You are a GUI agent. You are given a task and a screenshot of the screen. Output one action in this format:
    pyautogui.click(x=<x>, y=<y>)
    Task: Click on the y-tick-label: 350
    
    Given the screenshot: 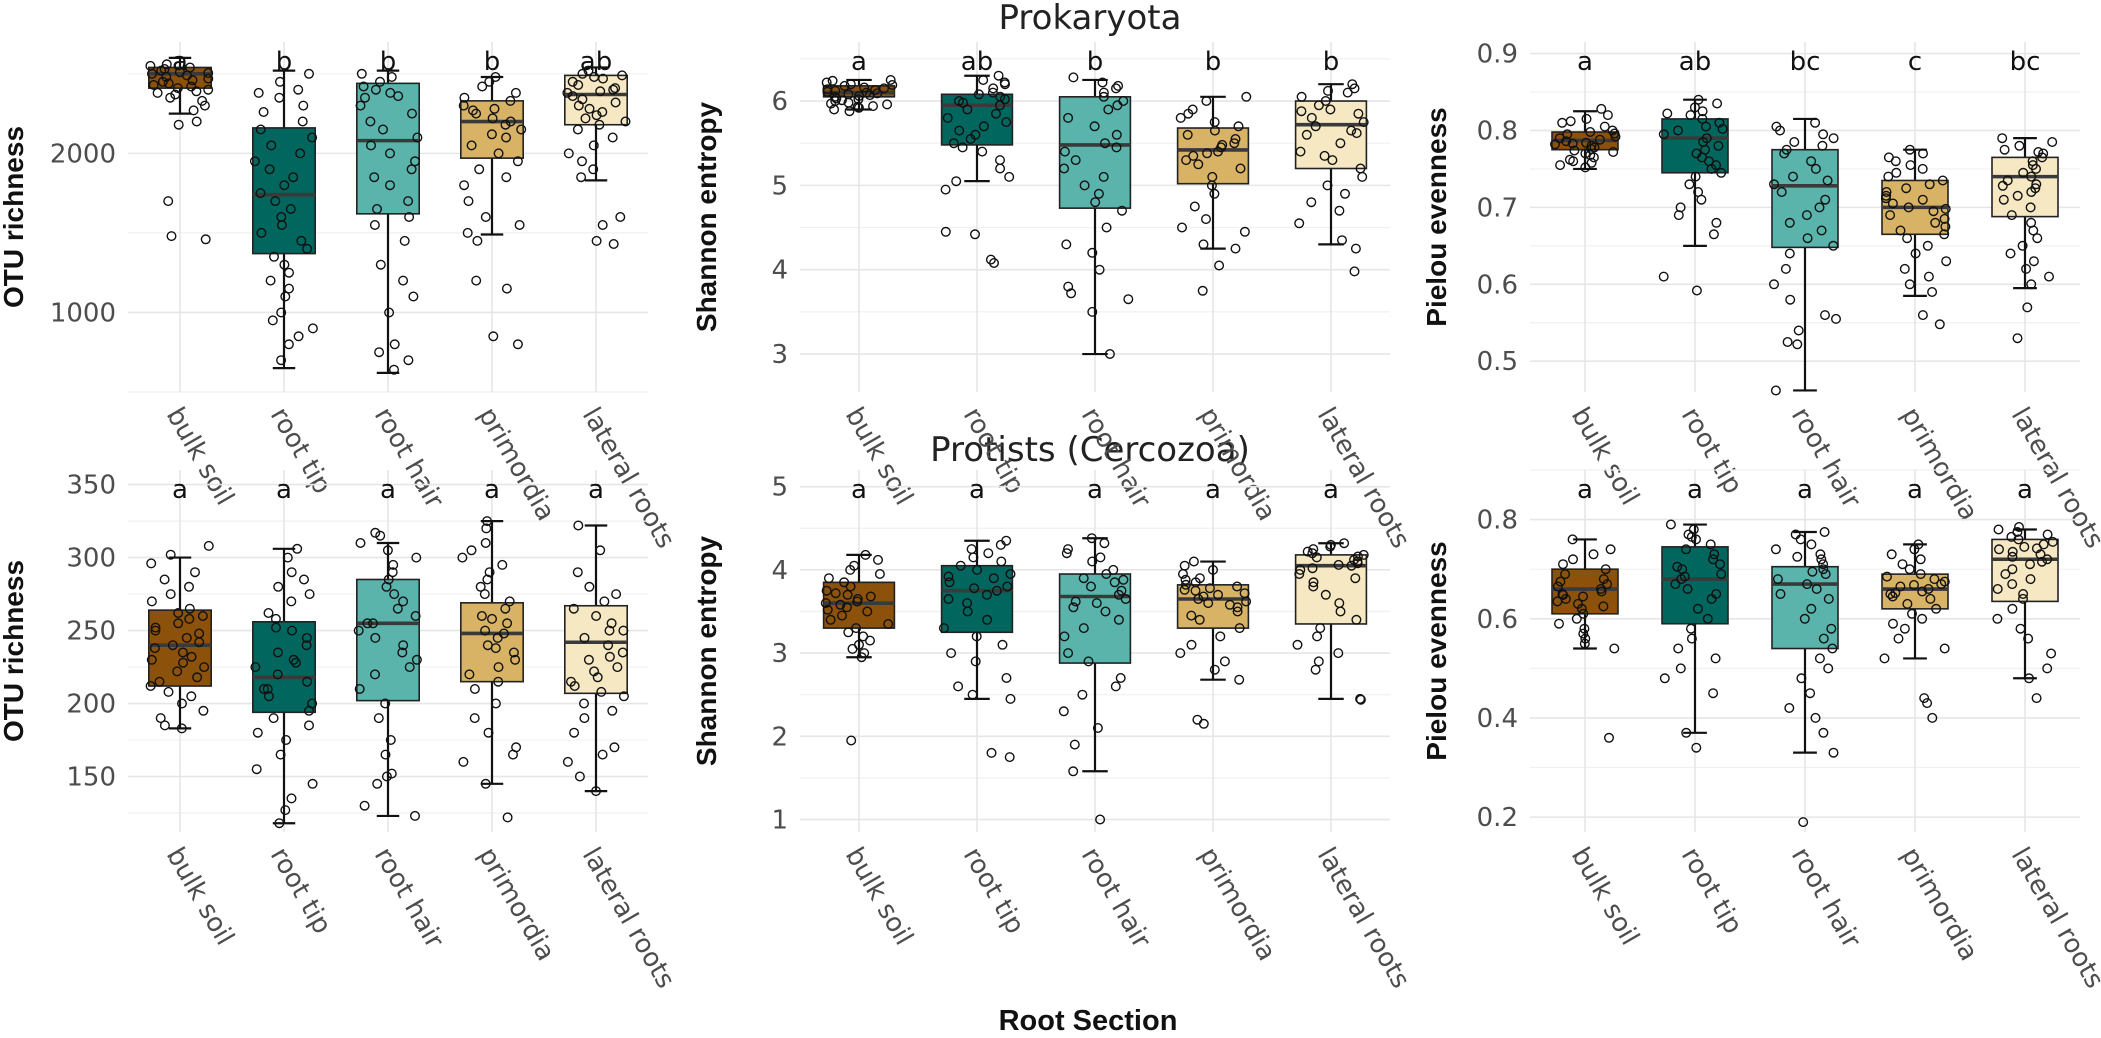 What is the action you would take?
    pyautogui.click(x=91, y=486)
    